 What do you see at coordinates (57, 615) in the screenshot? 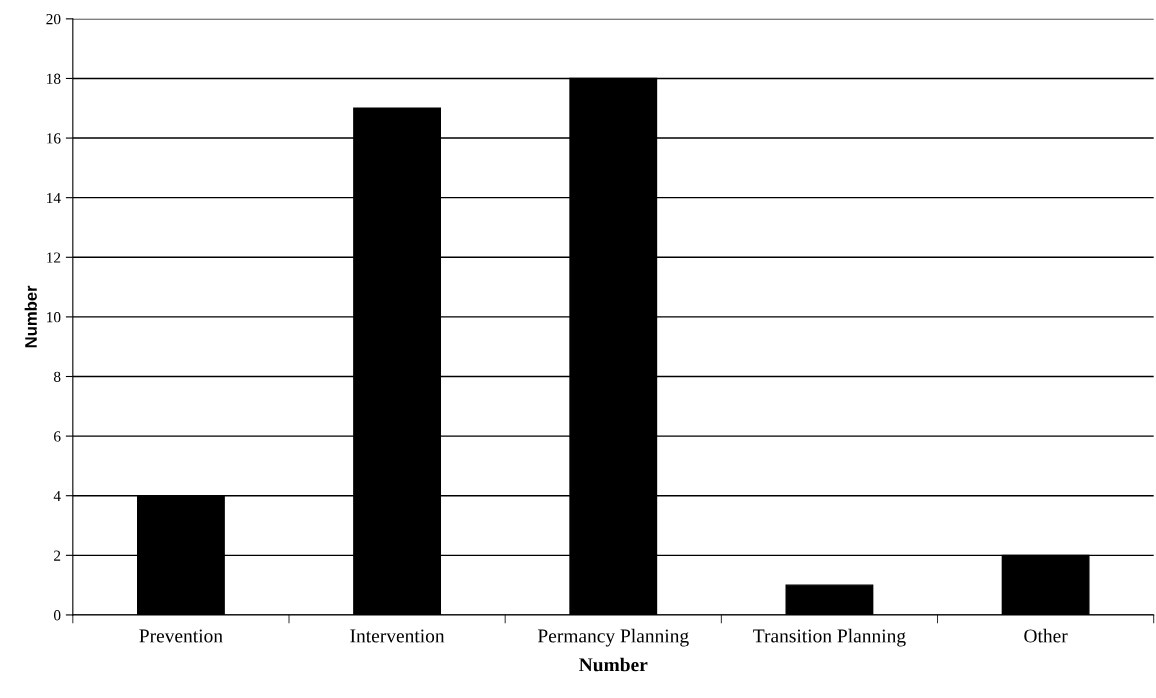
I see `y-tick-label: 0` at bounding box center [57, 615].